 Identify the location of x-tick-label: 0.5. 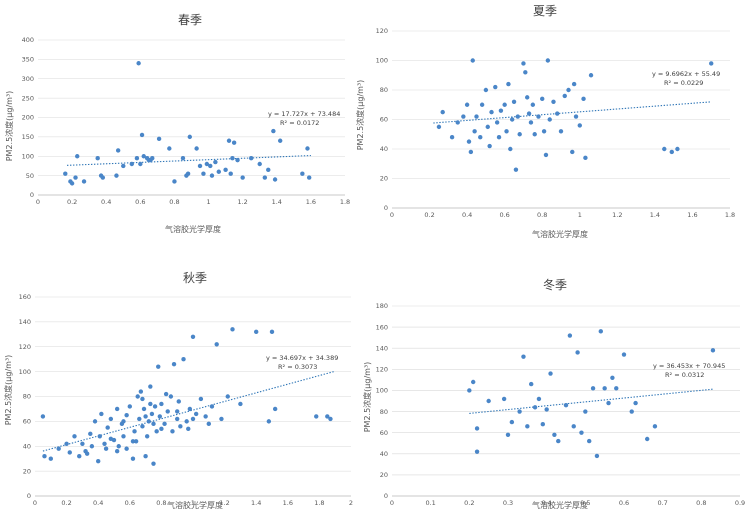
(585, 503).